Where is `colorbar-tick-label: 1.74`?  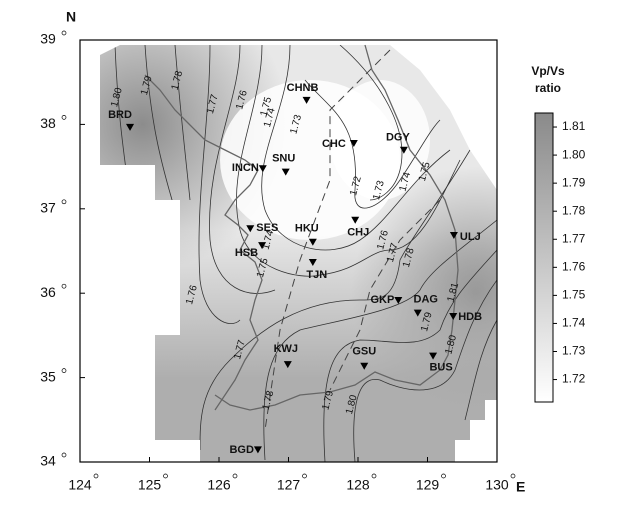
colorbar-tick-label: 1.74 is located at coordinates (574, 323).